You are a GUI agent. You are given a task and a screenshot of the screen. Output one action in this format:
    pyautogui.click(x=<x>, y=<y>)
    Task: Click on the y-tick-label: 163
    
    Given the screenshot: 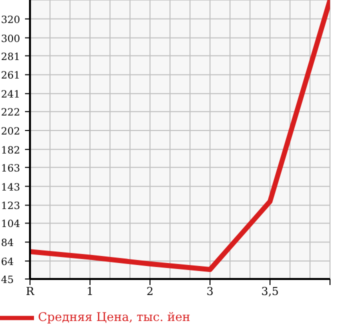 What is the action you would take?
    pyautogui.click(x=10, y=168)
    